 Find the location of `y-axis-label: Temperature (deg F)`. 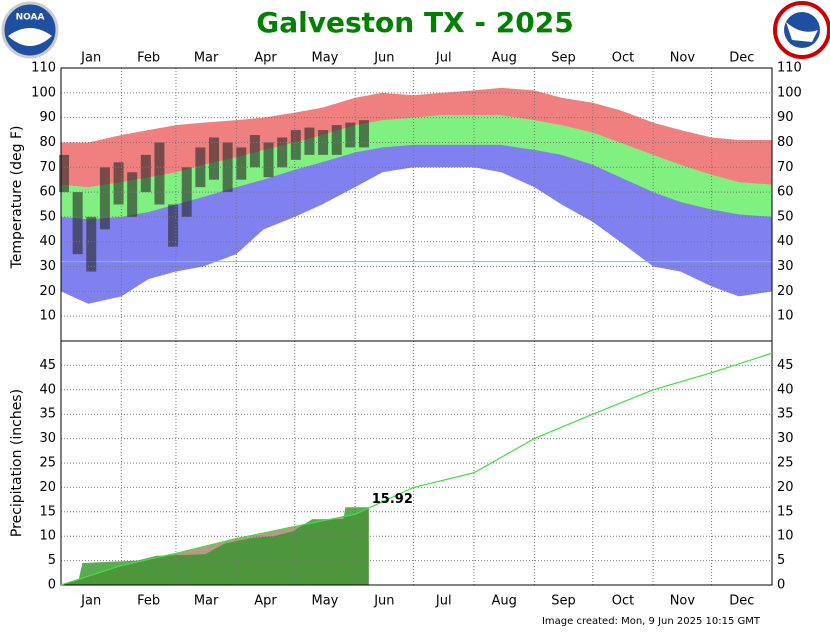

y-axis-label: Temperature (deg F) is located at coordinates (17, 198).